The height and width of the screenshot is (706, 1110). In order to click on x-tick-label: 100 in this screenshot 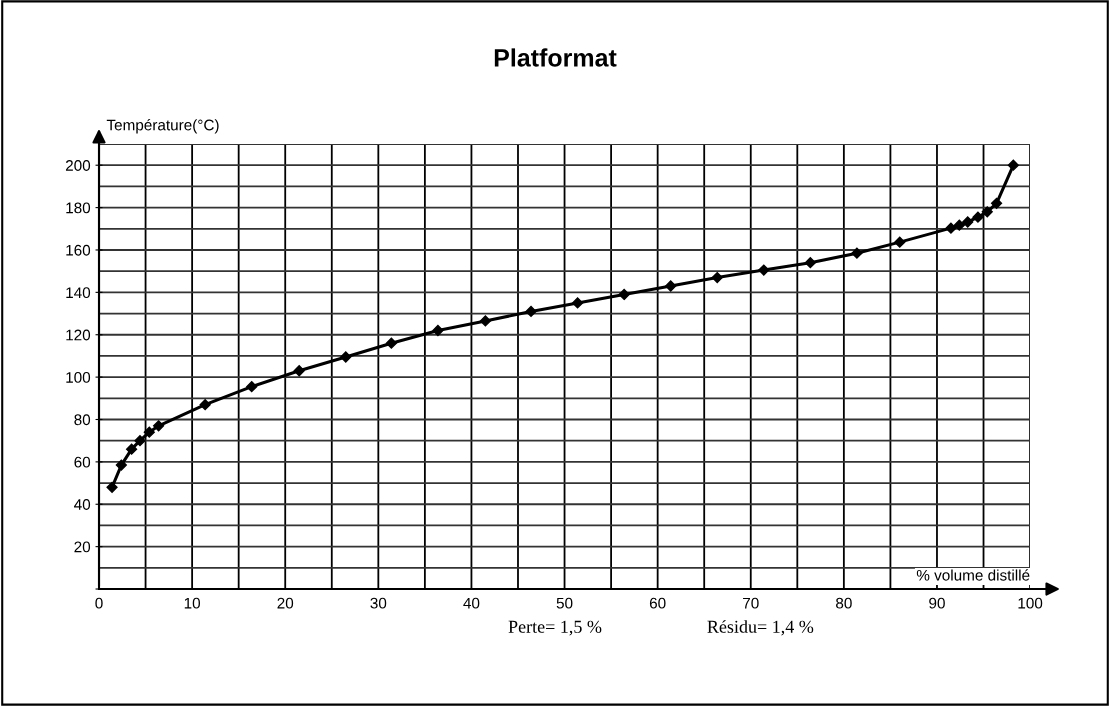, I will do `click(1030, 603)`.